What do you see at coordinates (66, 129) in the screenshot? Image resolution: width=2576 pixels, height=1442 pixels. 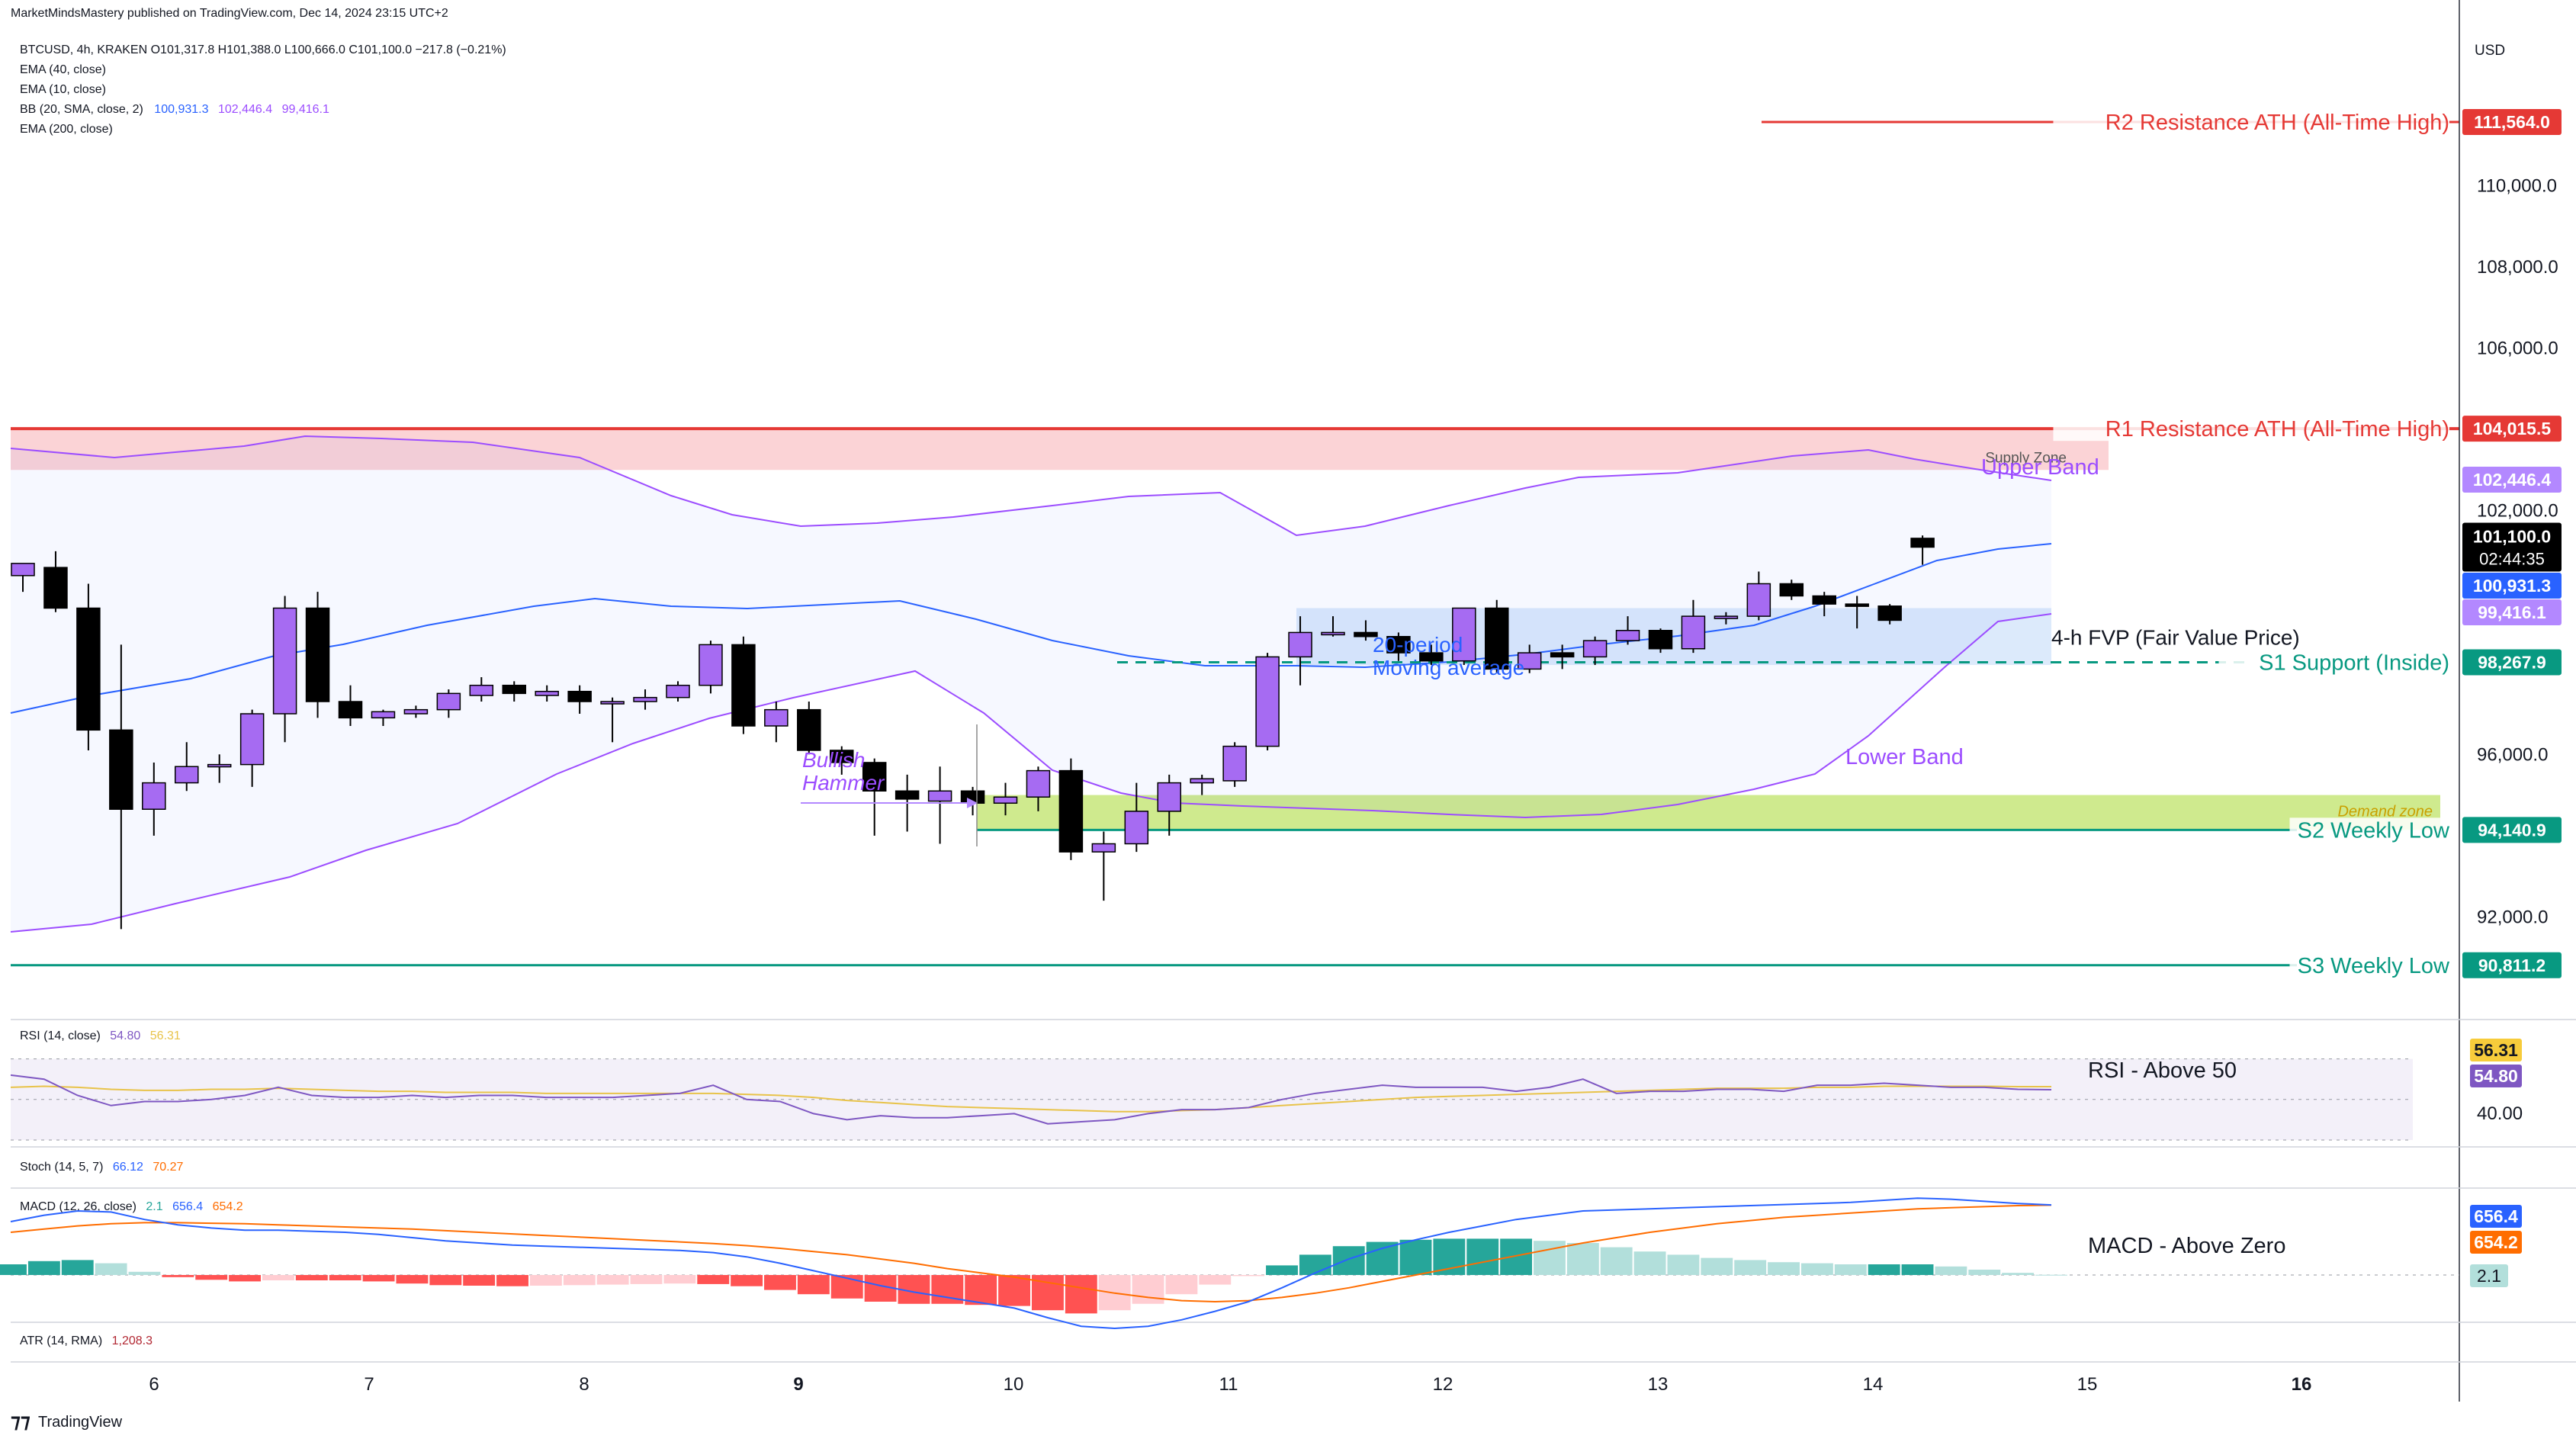 I see `legend-ema200: EMA (200, close)` at bounding box center [66, 129].